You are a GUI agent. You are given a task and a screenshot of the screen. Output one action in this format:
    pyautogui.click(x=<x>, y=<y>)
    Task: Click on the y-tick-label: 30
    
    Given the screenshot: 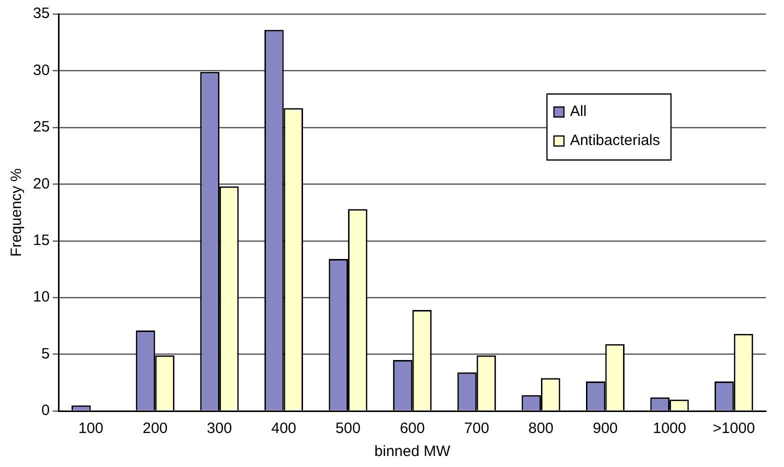 What is the action you would take?
    pyautogui.click(x=41, y=70)
    